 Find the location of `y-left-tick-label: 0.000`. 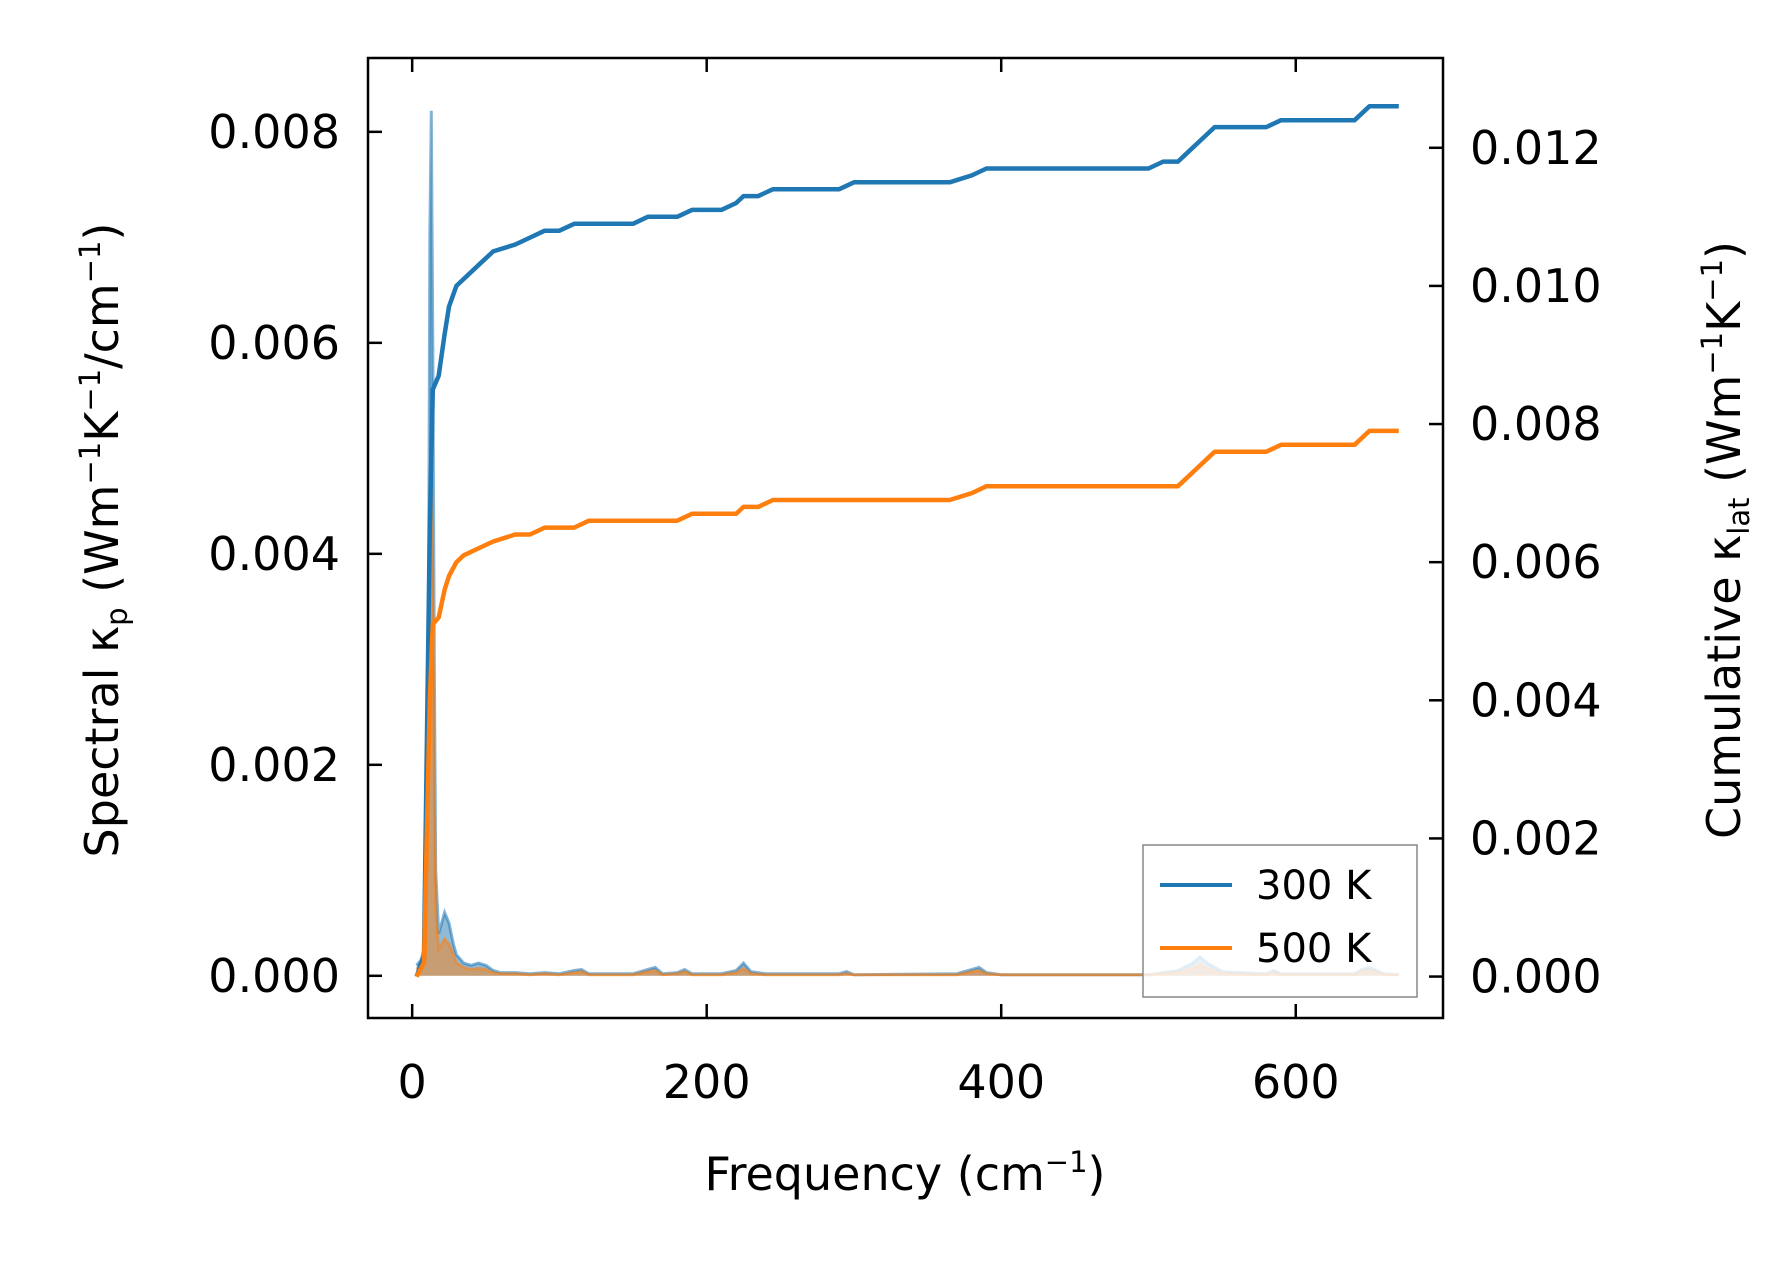

y-left-tick-label: 0.000 is located at coordinates (274, 976).